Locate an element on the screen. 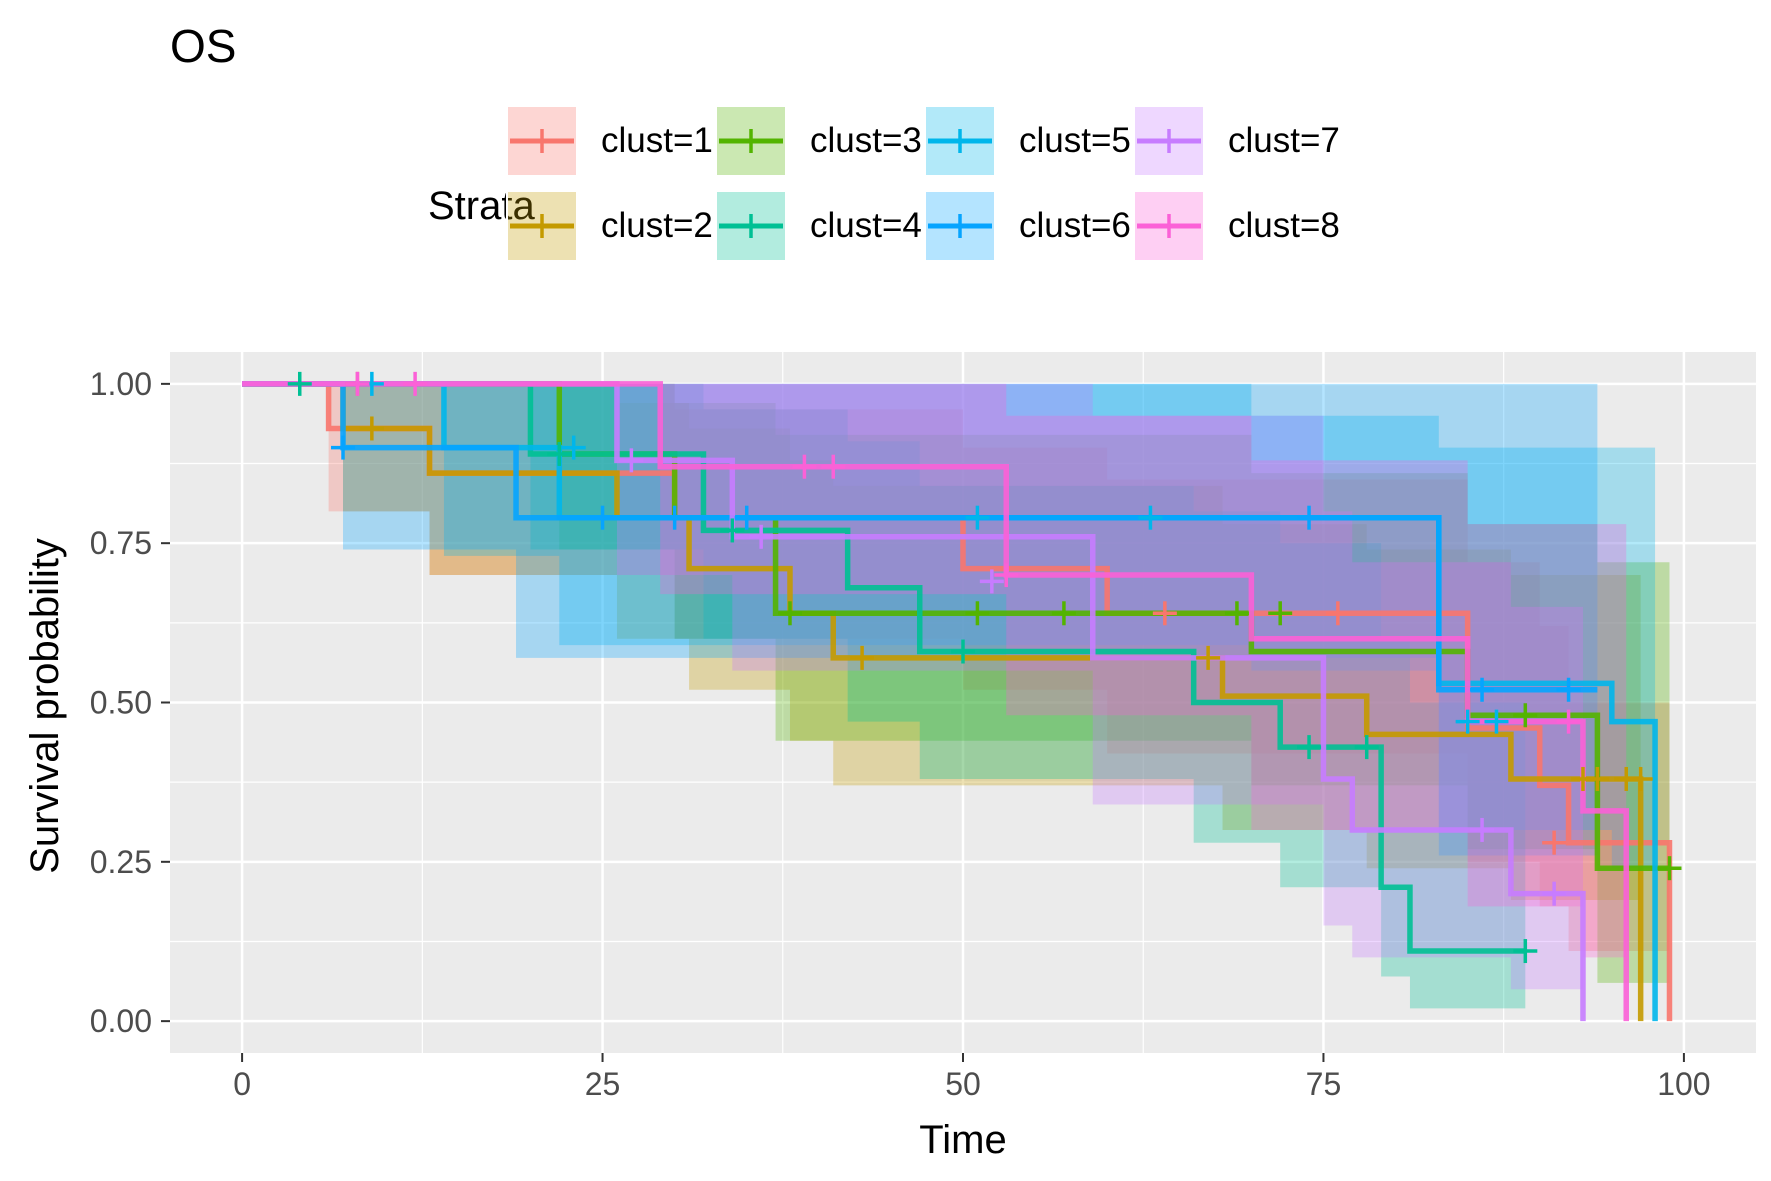 Image resolution: width=1771 pixels, height=1181 pixels. legend-item-clust-3: clust=3 is located at coordinates (830, 141).